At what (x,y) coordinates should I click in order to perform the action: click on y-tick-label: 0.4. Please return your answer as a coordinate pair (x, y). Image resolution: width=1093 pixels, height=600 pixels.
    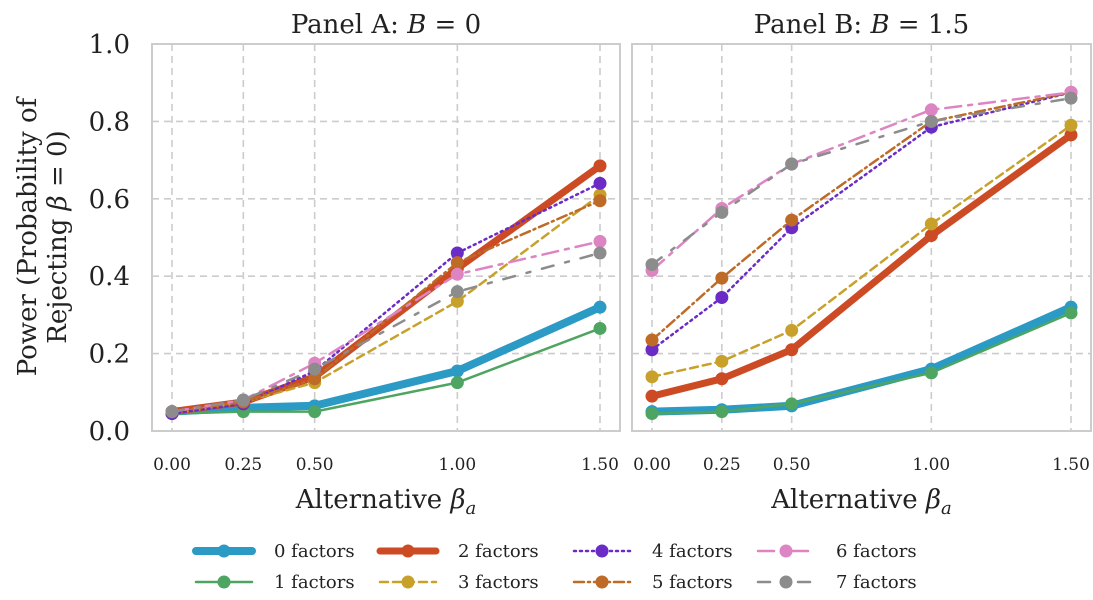
    Looking at the image, I should click on (109, 277).